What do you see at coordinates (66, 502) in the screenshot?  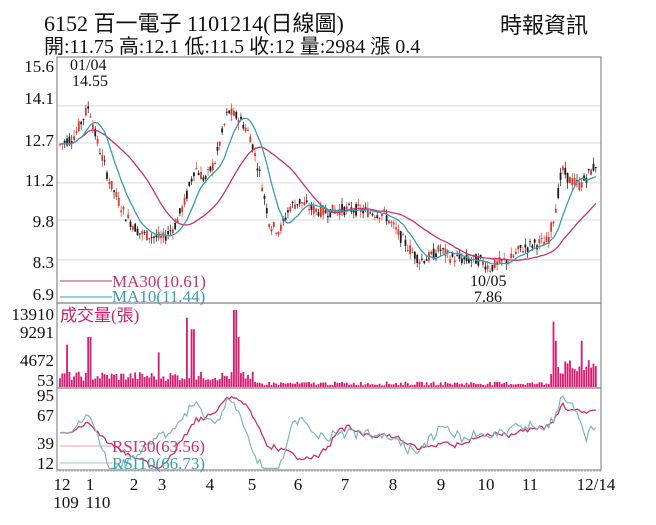 I see `year-tick: 109` at bounding box center [66, 502].